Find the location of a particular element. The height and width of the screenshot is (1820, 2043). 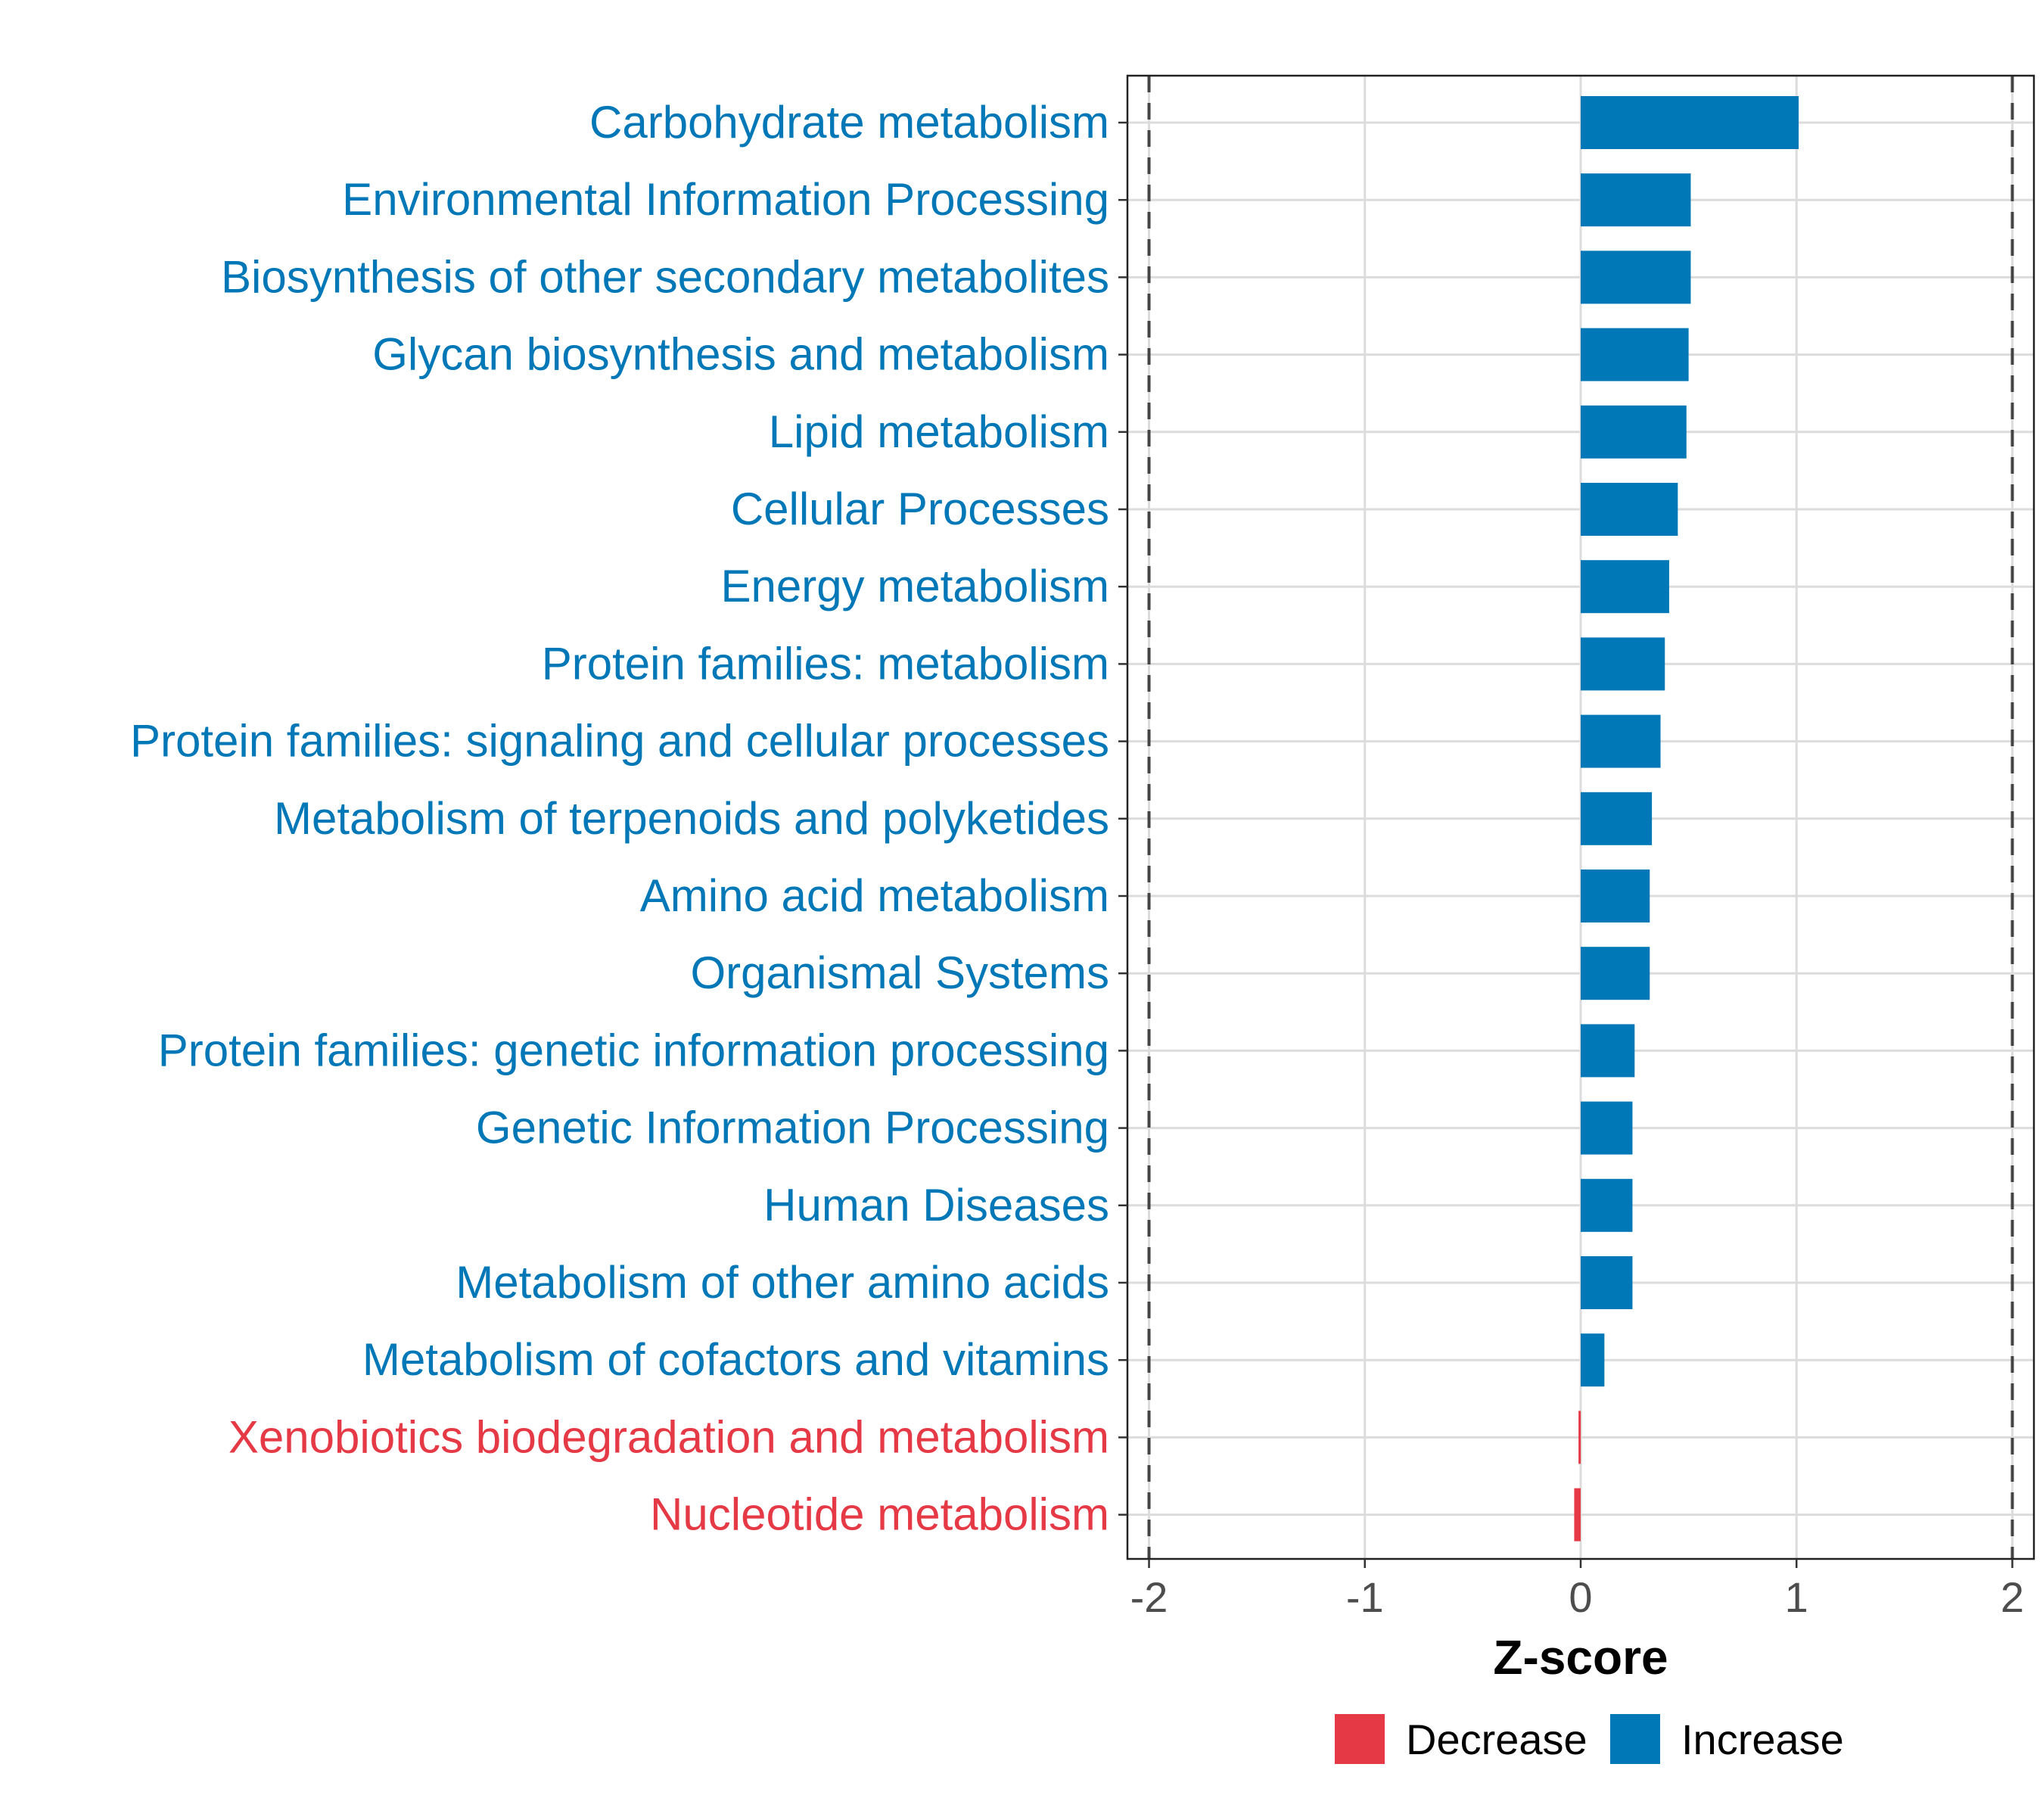

legend-item: Increase is located at coordinates (1727, 1739).